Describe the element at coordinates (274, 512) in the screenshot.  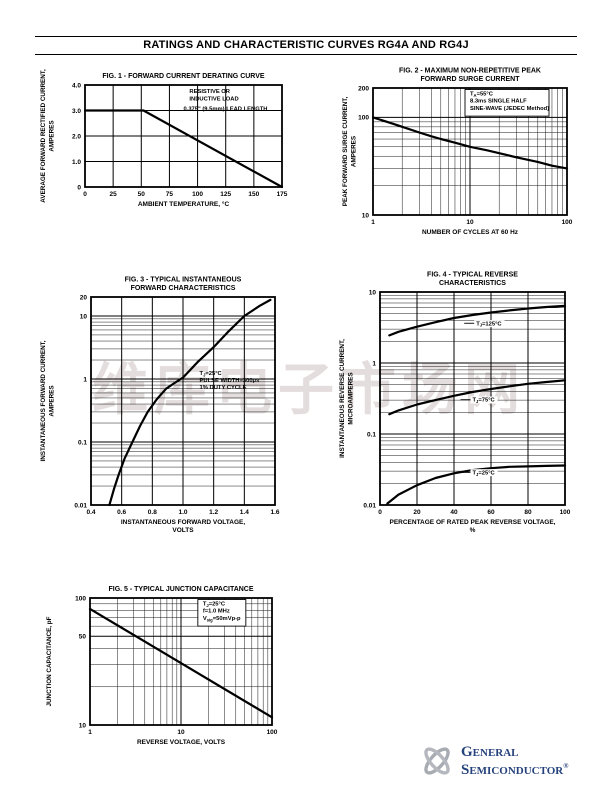
I see `svg-text: 1.6` at that location.